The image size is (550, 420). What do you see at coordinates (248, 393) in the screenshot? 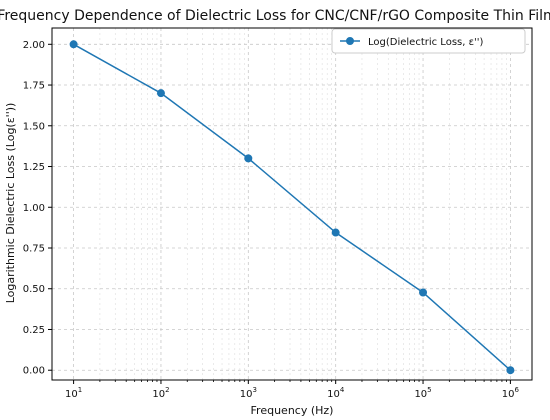
I see `x-tick-label: 10³` at bounding box center [248, 393].